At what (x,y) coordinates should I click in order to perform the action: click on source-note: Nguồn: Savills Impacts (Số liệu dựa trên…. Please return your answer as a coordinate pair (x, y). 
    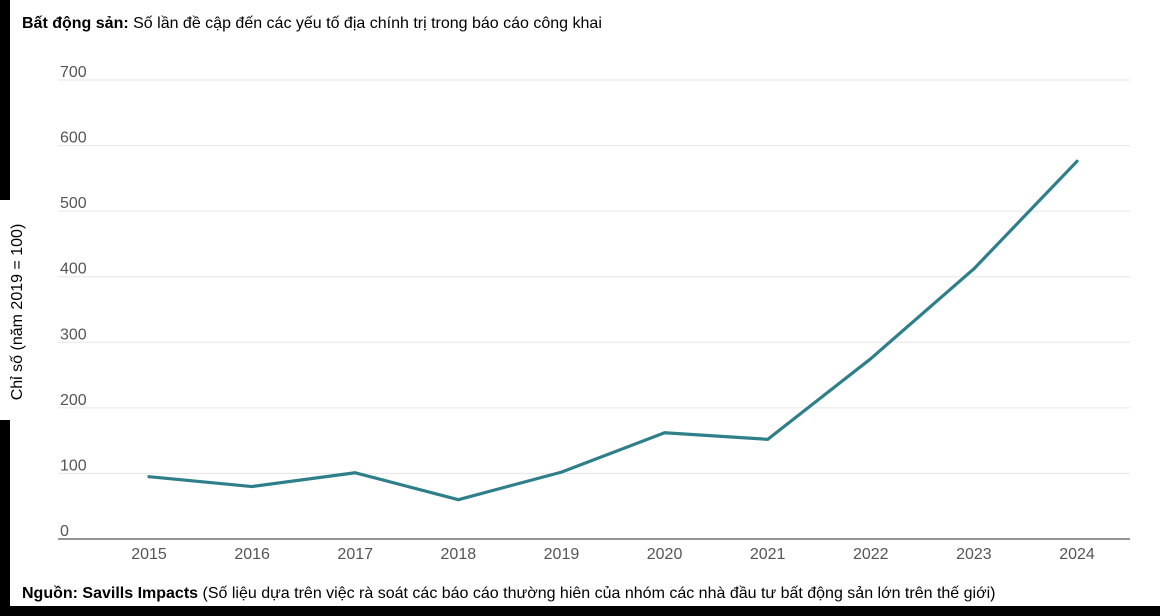
    Looking at the image, I should click on (508, 594).